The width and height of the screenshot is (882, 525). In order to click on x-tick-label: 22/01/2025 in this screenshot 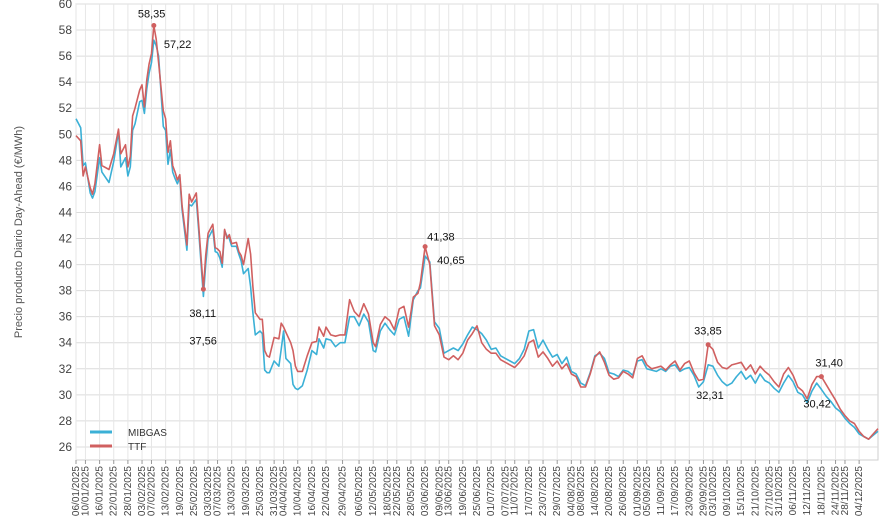, I will do `click(114, 491)`.